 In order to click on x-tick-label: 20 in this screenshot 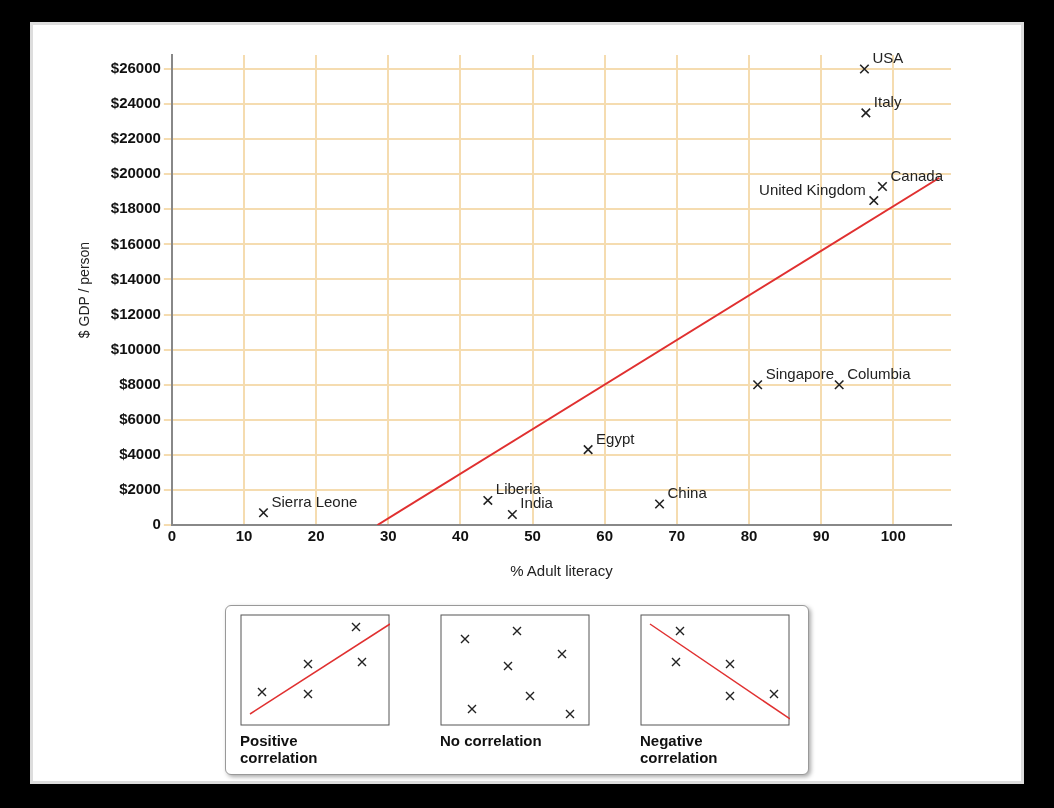, I will do `click(316, 536)`.